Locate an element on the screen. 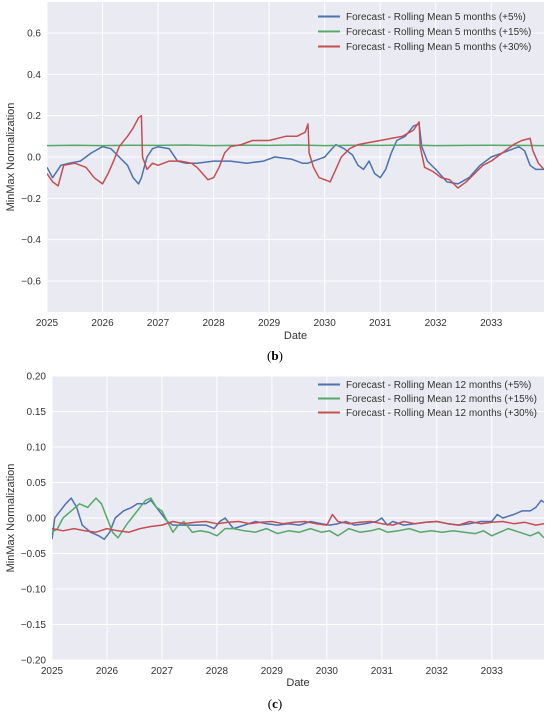 The image size is (550, 718). y-tick-label: 0.6 is located at coordinates (34, 34).